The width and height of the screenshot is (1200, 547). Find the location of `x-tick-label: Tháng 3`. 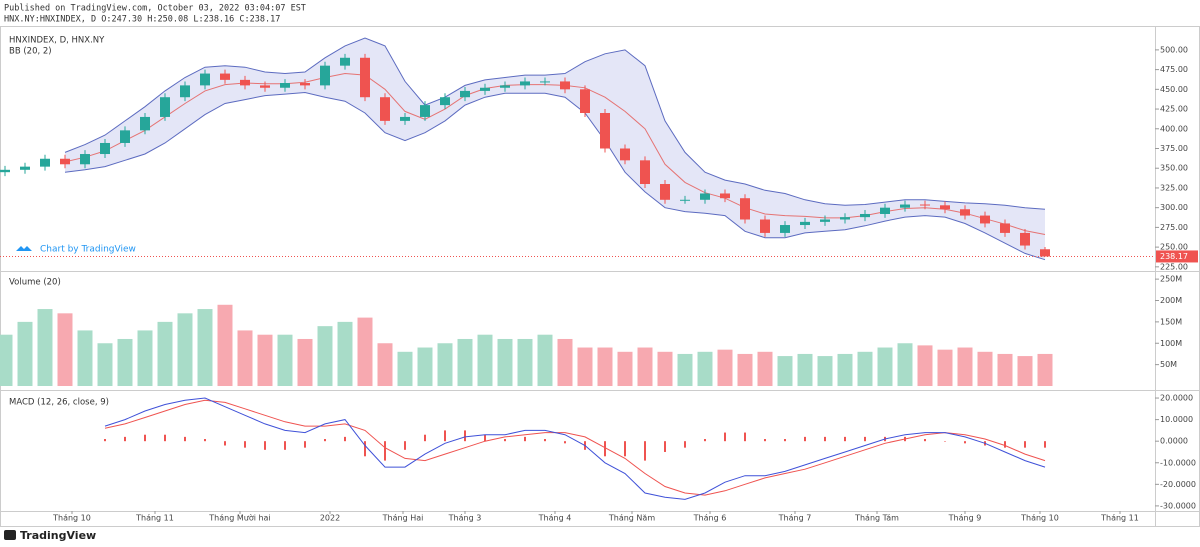

x-tick-label: Tháng 3 is located at coordinates (465, 518).